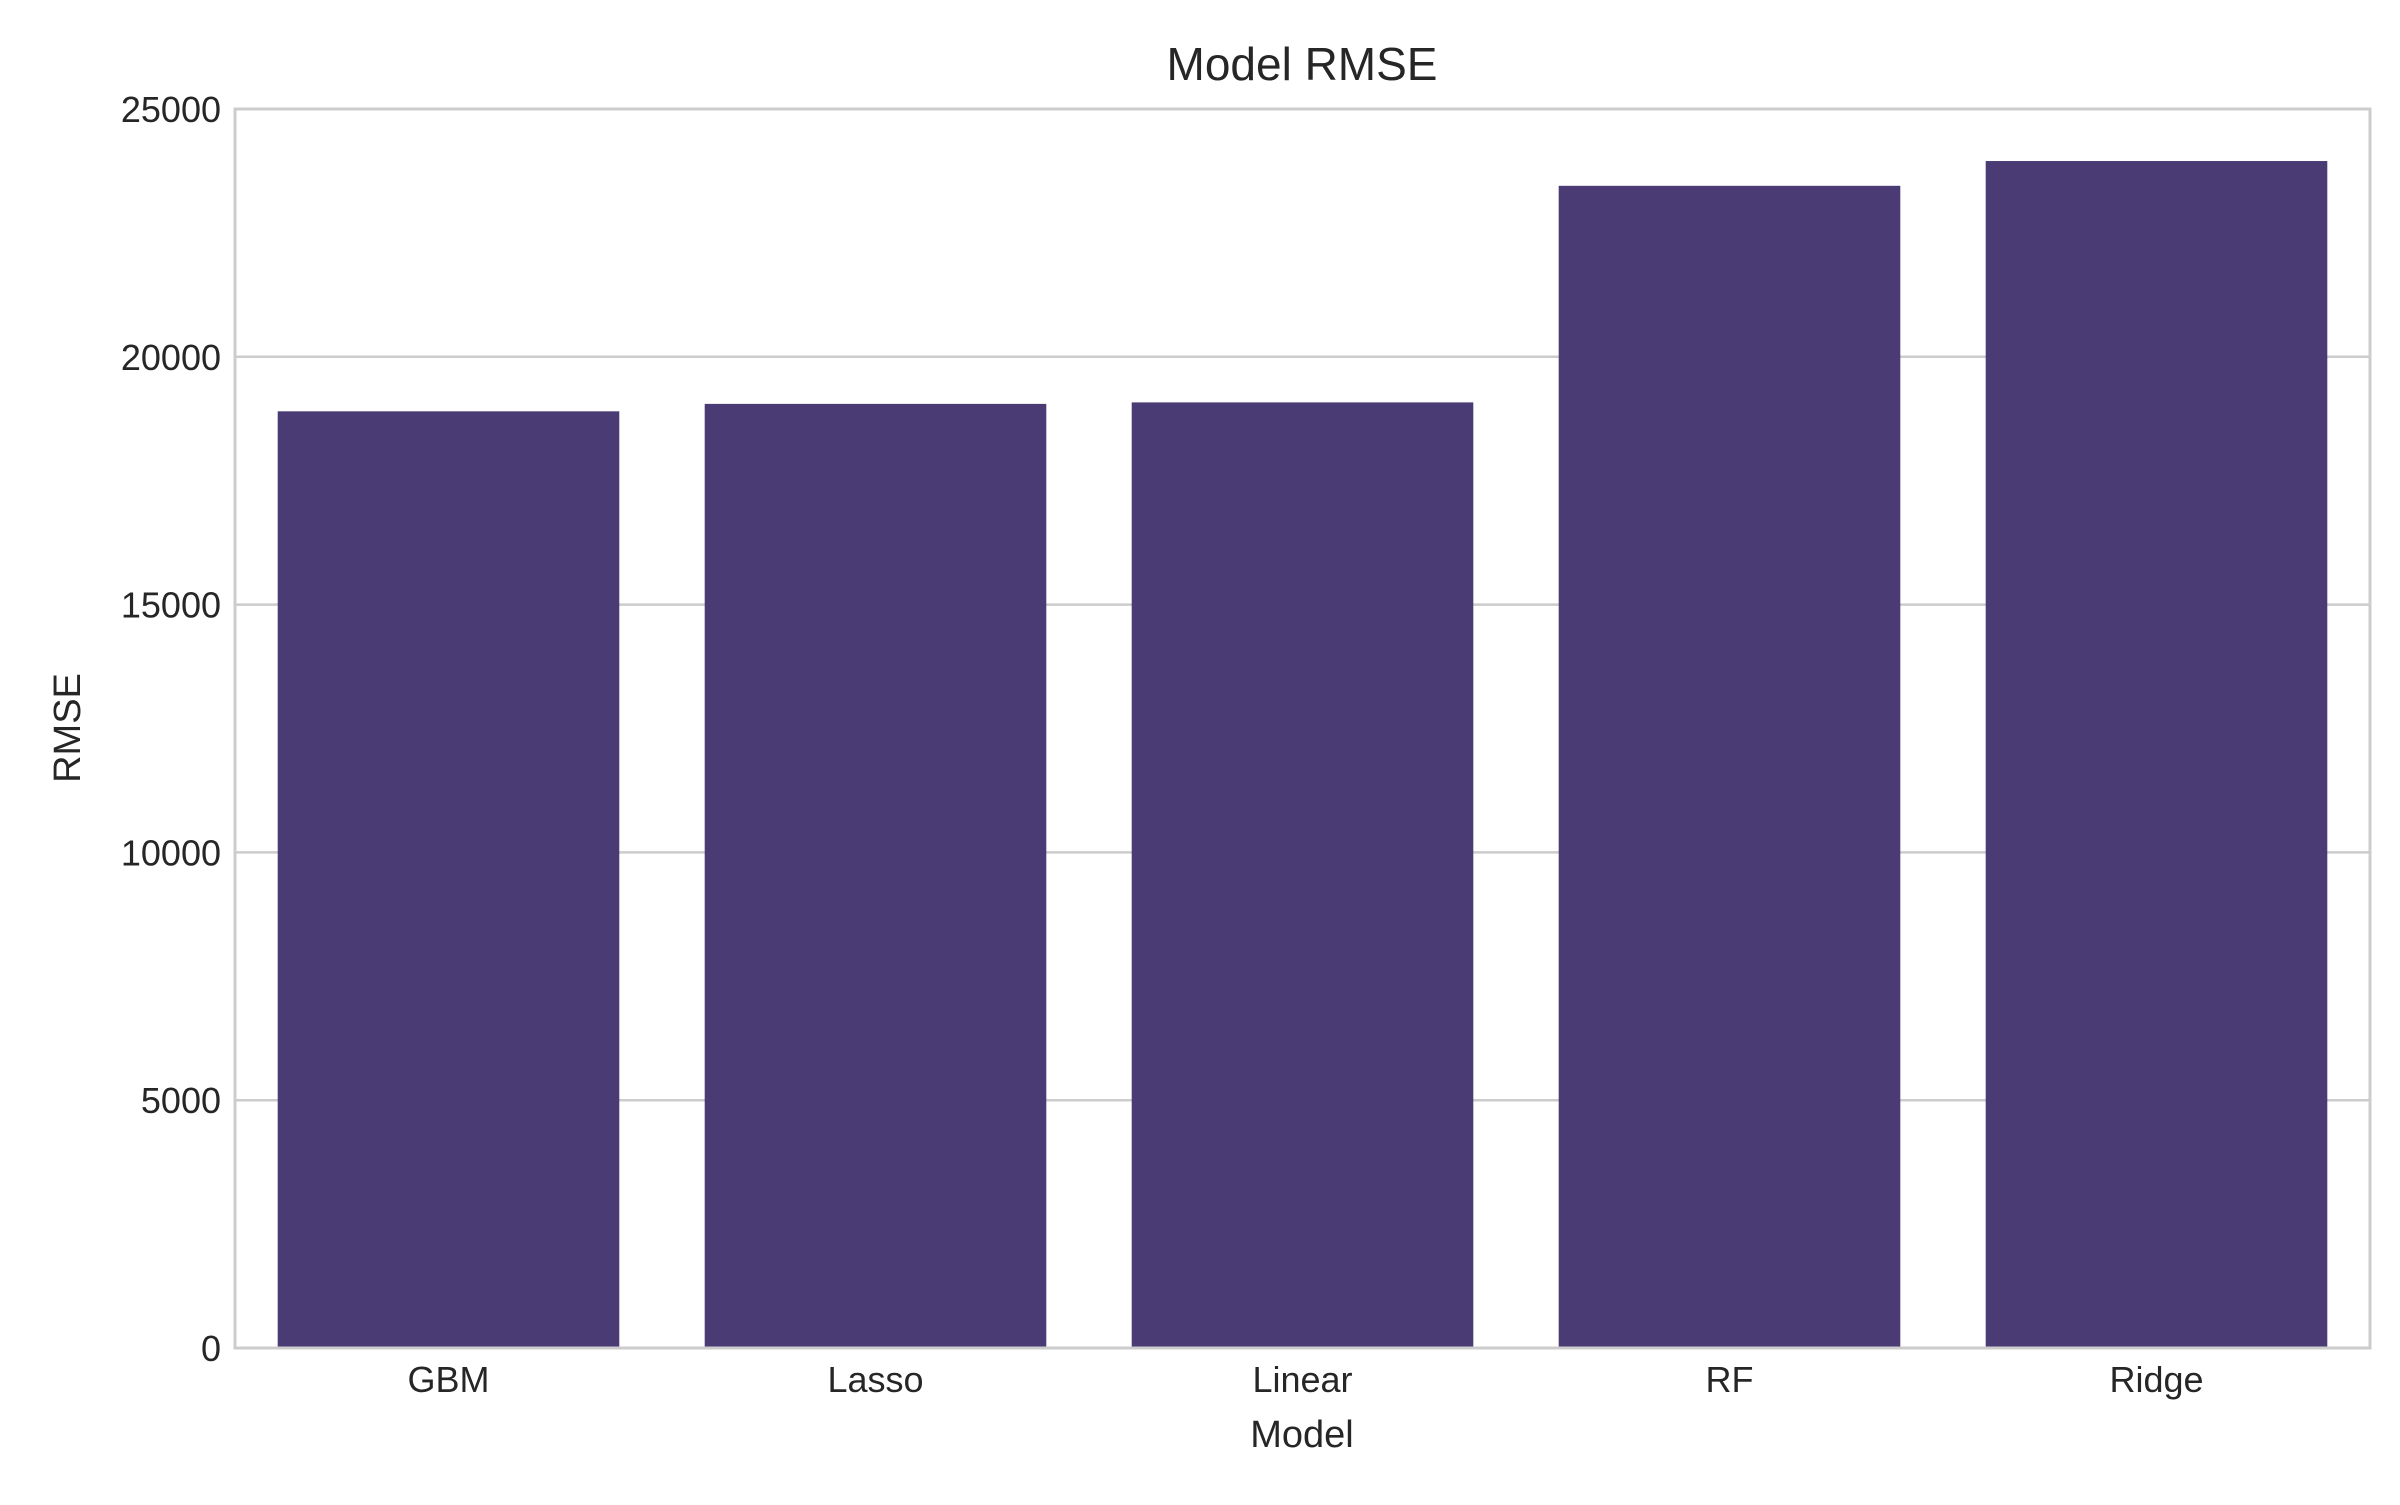 The width and height of the screenshot is (2400, 1505). Describe the element at coordinates (1730, 1379) in the screenshot. I see `x-tick-label: RF` at that location.